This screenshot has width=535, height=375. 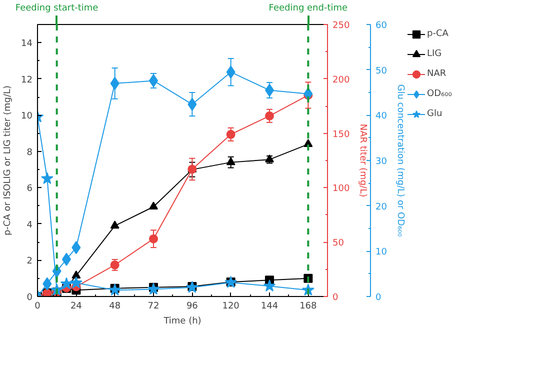 I want to click on y3-tick-label: 30, so click(x=382, y=162).